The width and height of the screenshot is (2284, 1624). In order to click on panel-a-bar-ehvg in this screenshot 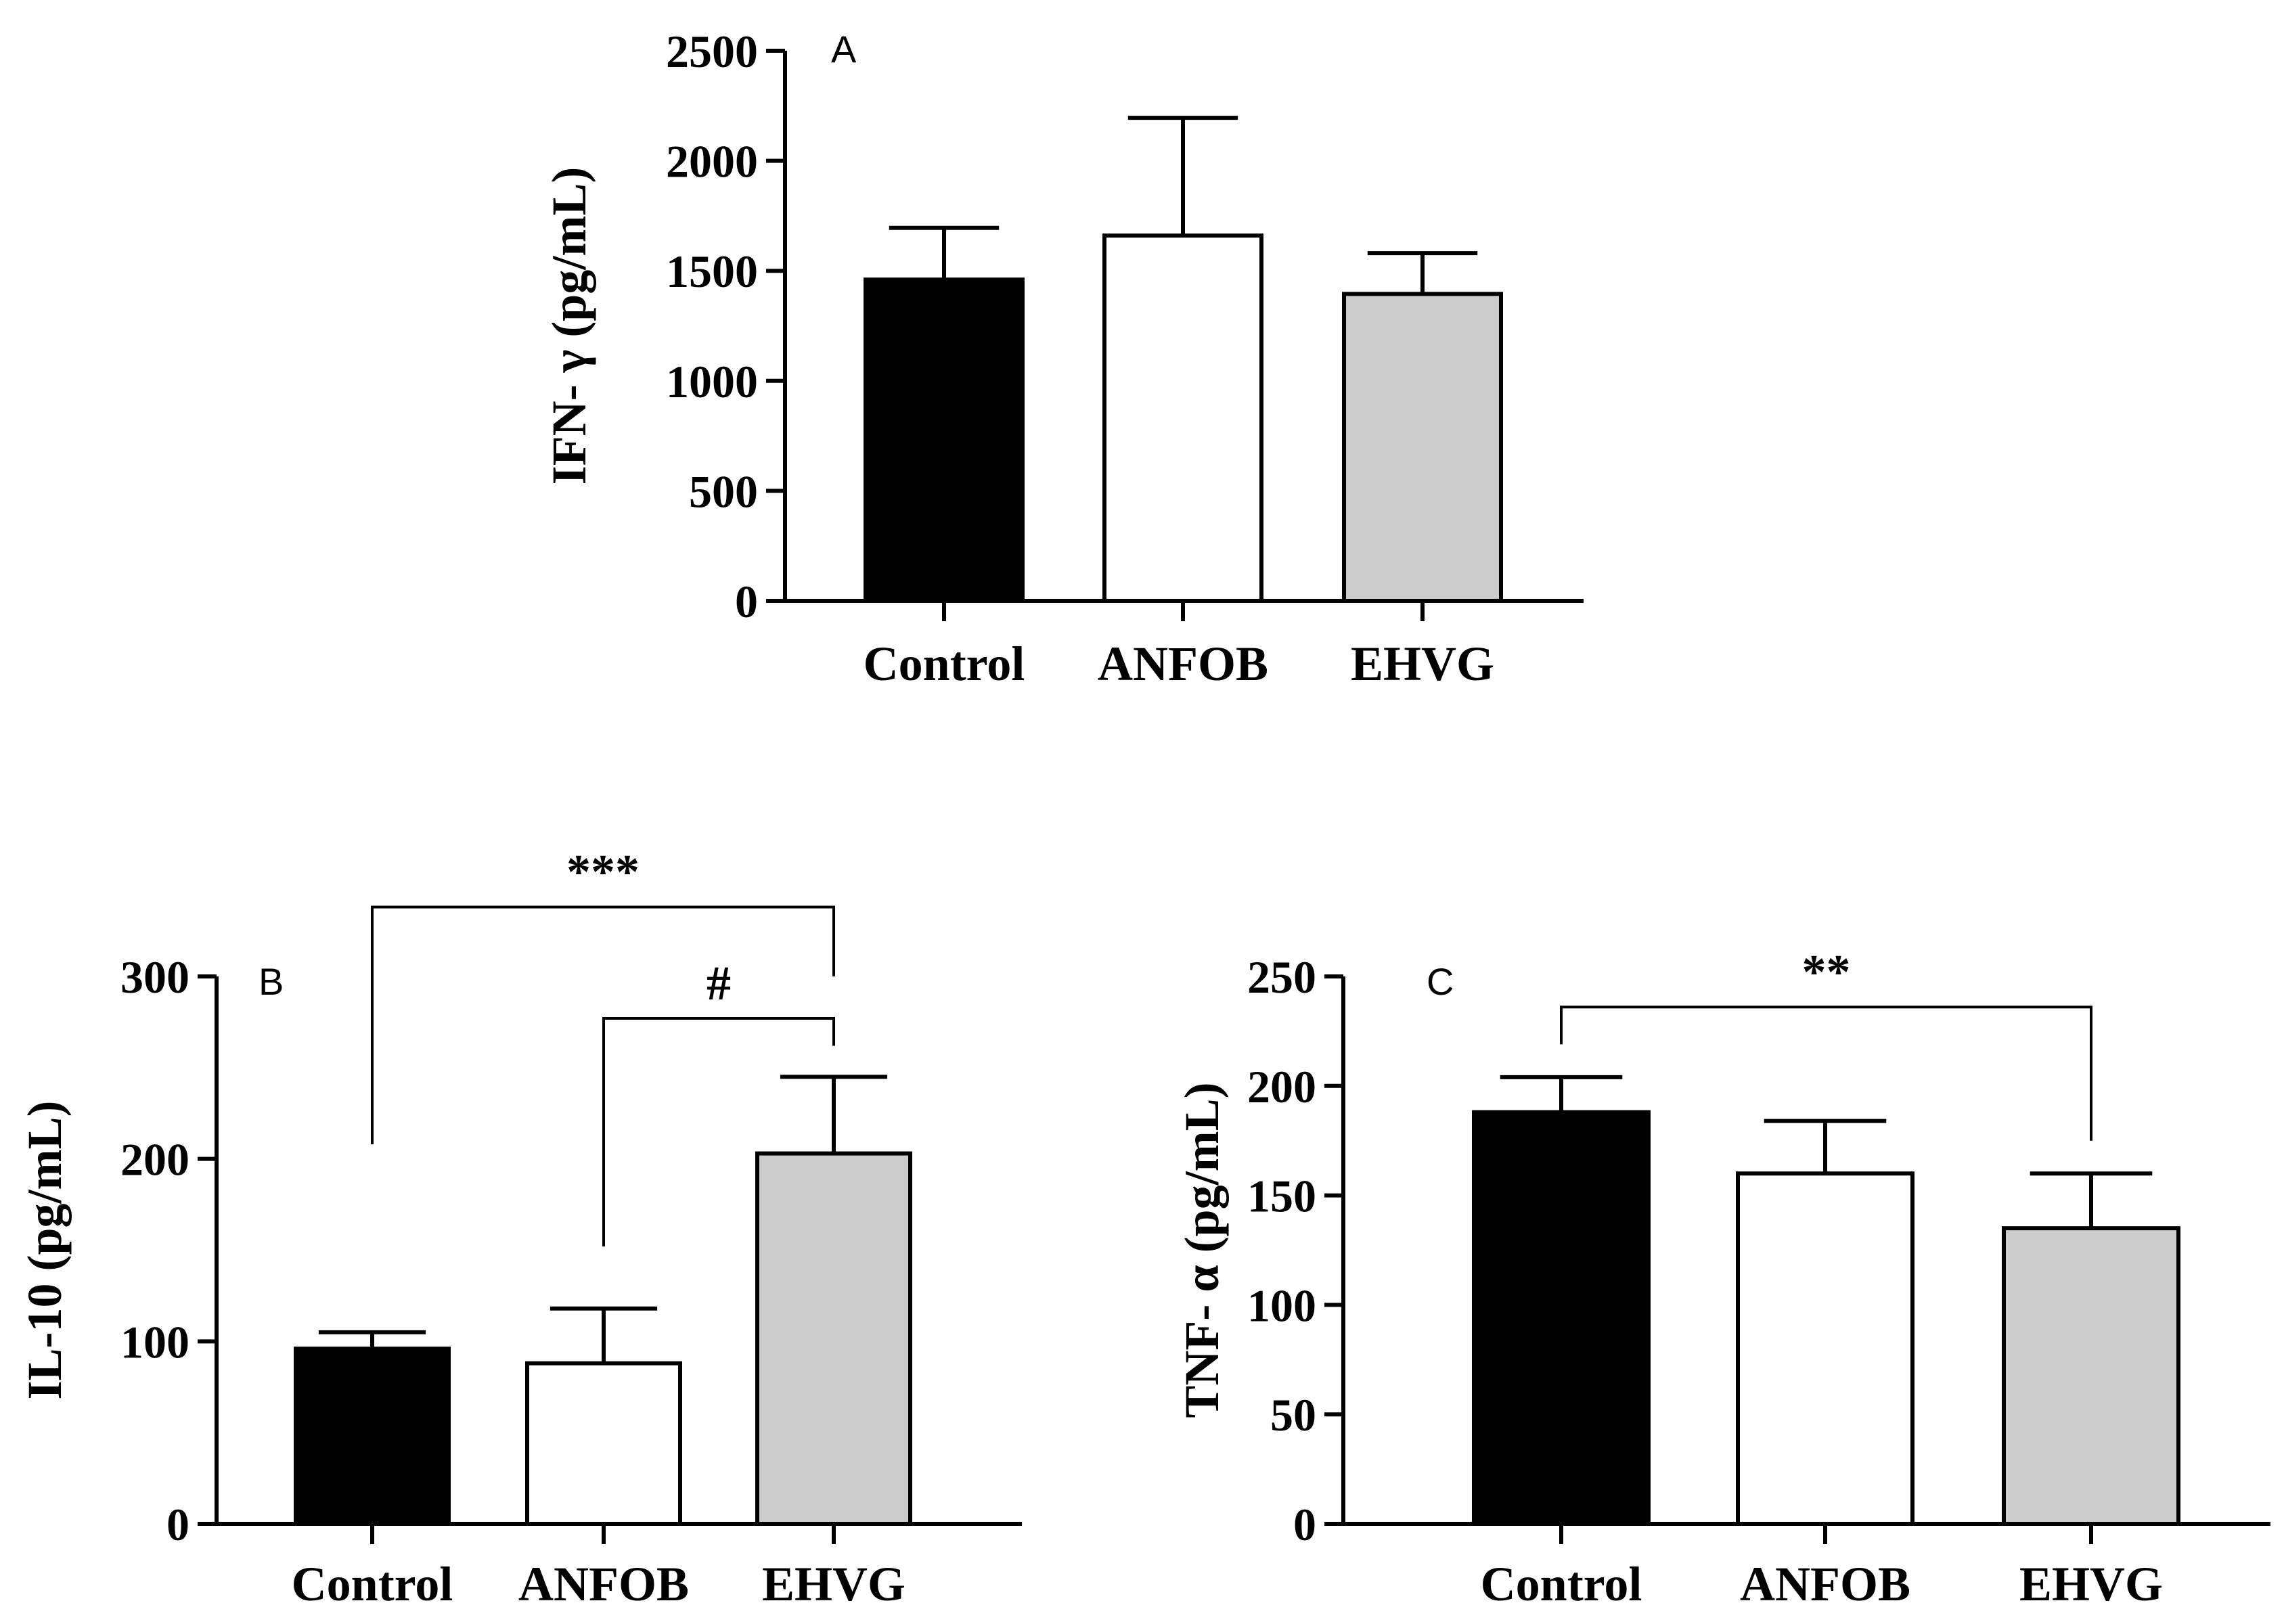, I will do `click(1422, 447)`.